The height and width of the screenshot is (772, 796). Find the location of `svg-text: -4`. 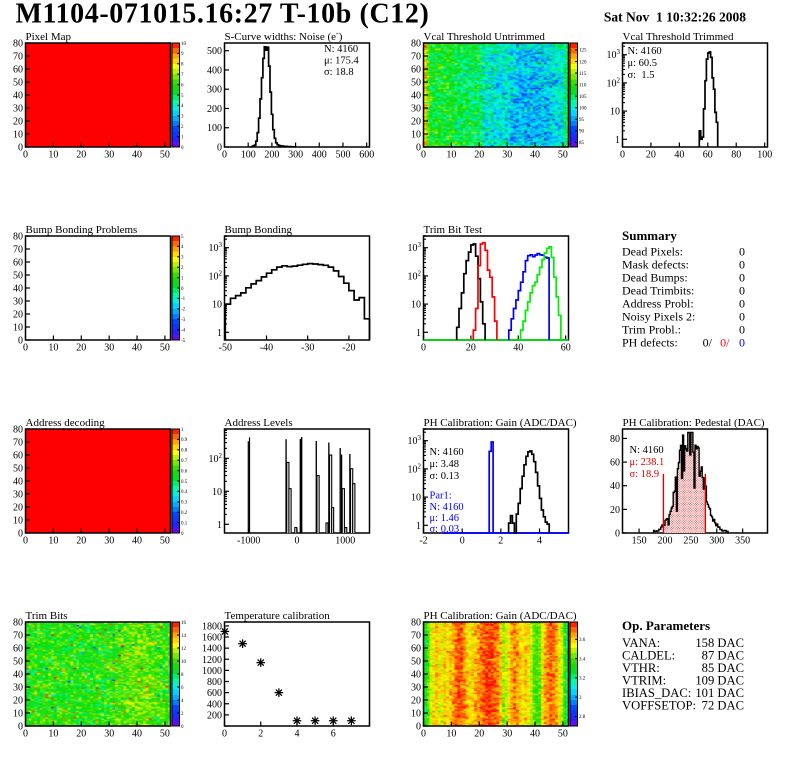

svg-text: -4 is located at coordinates (183, 330).